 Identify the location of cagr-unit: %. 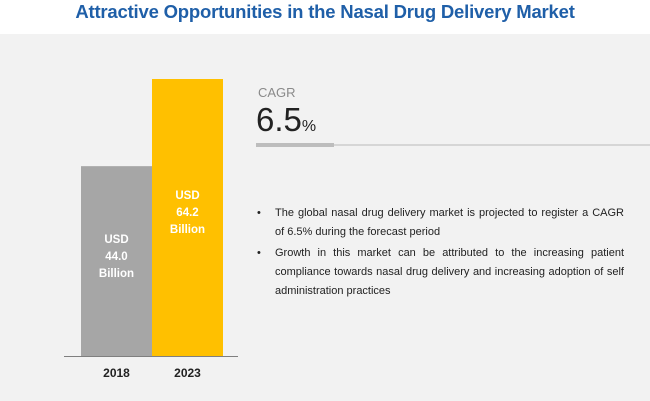
(309, 126).